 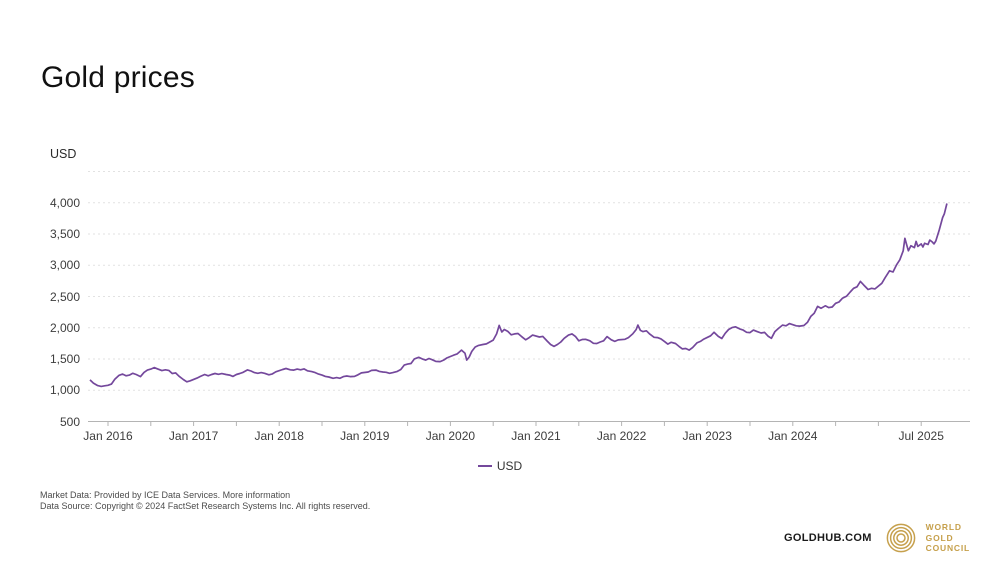 What do you see at coordinates (193, 436) in the screenshot?
I see `x-axis-tick-label: Jan 2017` at bounding box center [193, 436].